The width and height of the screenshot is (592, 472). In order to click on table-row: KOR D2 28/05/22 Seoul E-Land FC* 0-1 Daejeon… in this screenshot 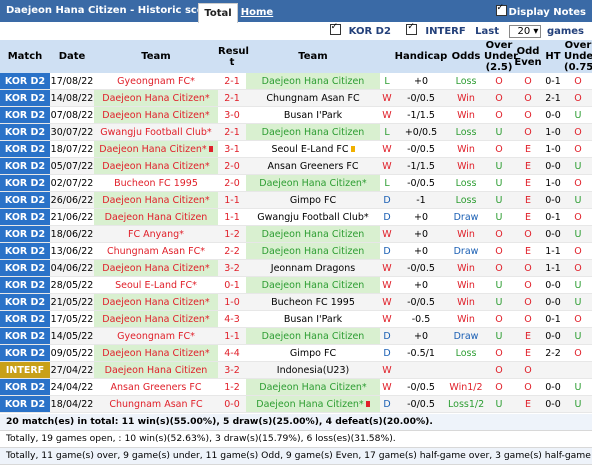, I will do `click(296, 285)`.